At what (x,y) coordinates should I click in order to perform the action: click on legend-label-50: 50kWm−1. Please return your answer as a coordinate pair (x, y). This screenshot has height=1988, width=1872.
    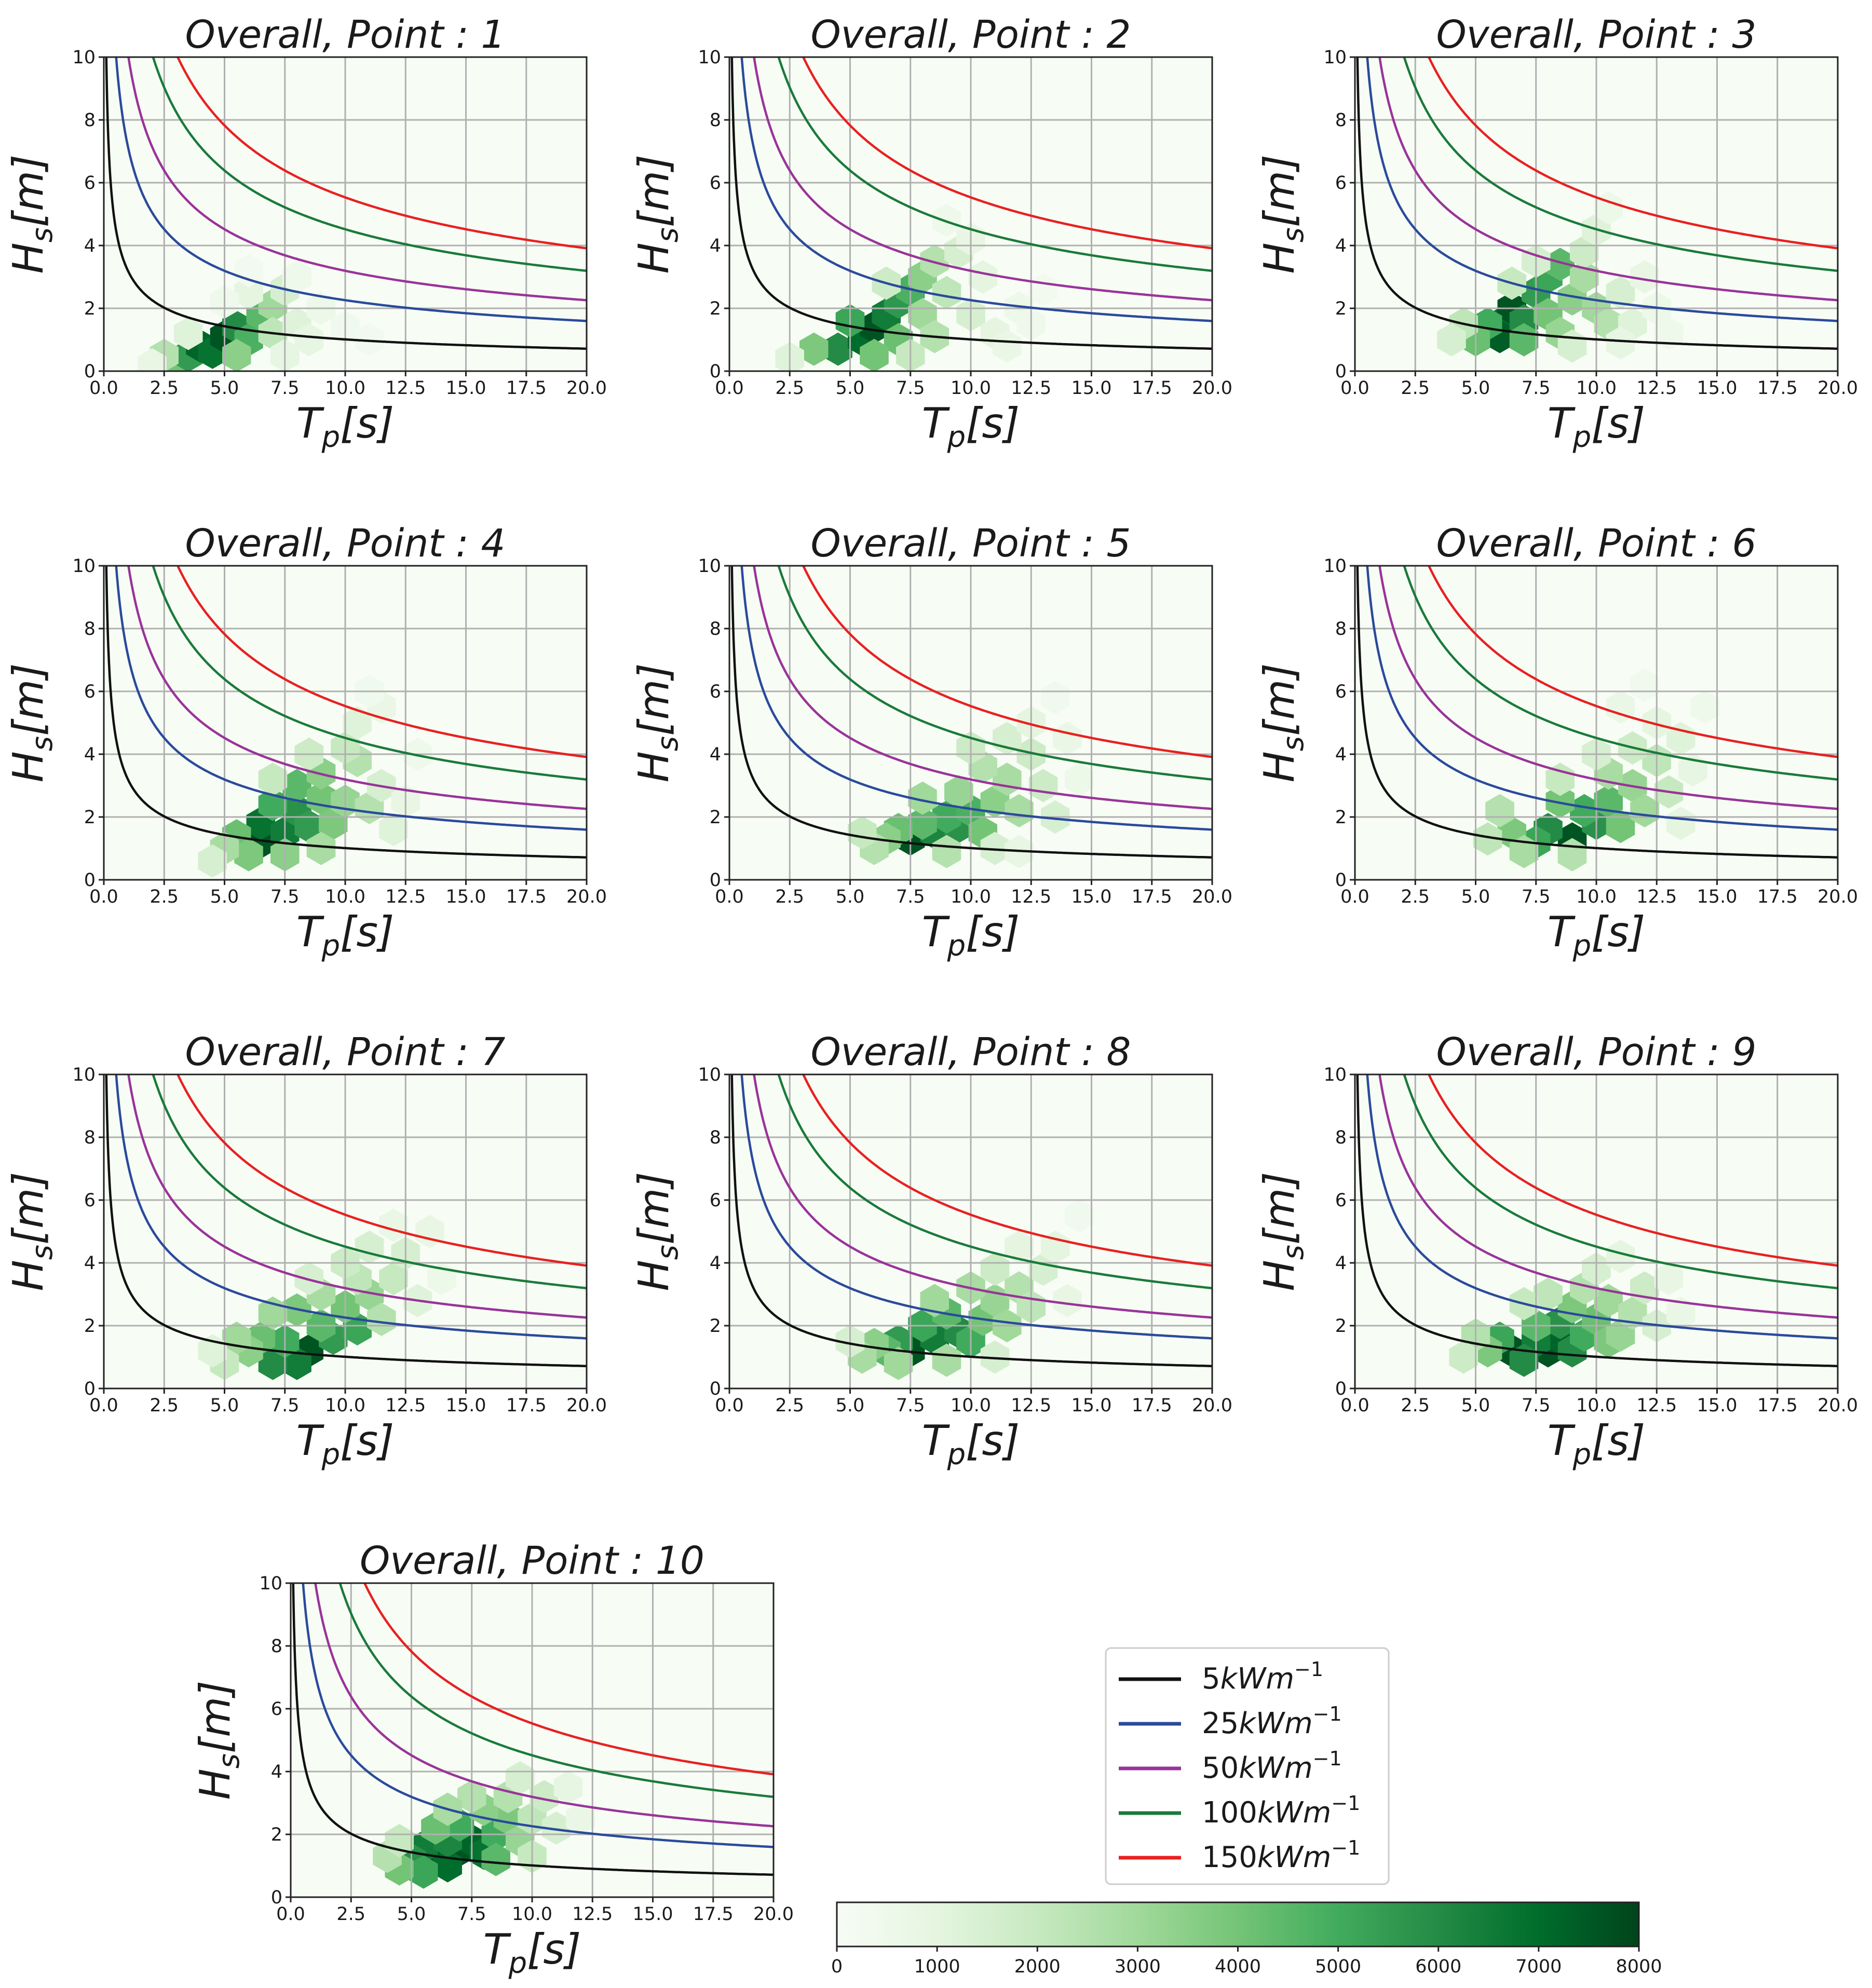
    Looking at the image, I should click on (1272, 1766).